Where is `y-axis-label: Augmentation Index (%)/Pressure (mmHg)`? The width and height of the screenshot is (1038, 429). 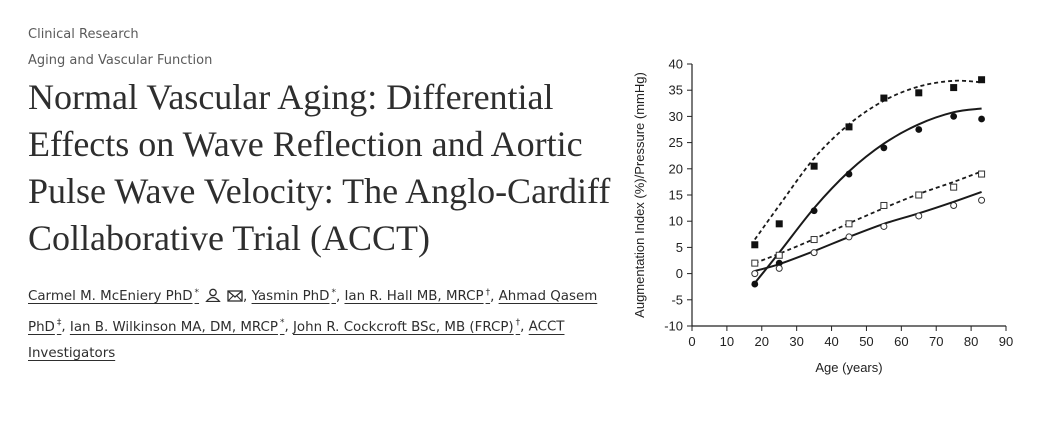
y-axis-label: Augmentation Index (%)/Pressure (mmHg) is located at coordinates (639, 195).